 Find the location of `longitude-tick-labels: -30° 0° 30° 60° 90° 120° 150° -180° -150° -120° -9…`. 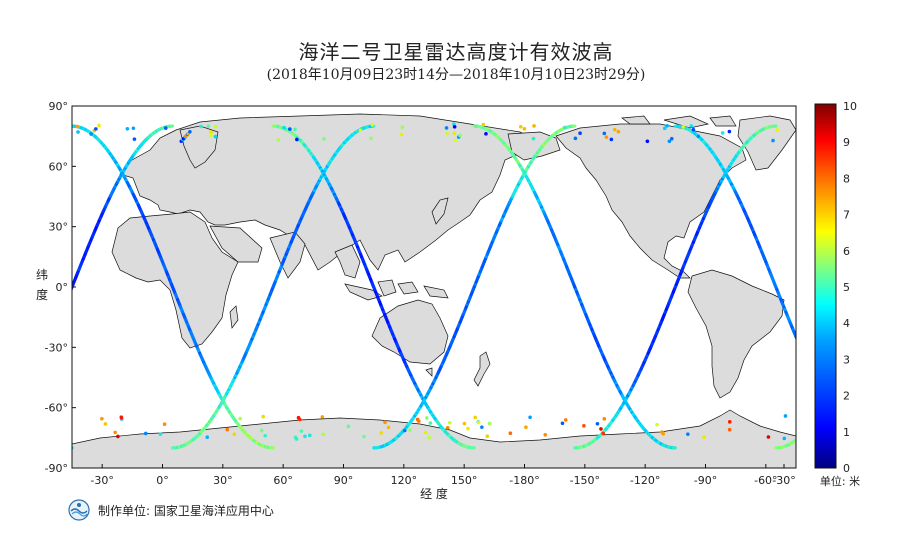

longitude-tick-labels: -30° 0° 30° 60° 90° 120° 150° -180° -150° -120° -9… is located at coordinates (443, 475).